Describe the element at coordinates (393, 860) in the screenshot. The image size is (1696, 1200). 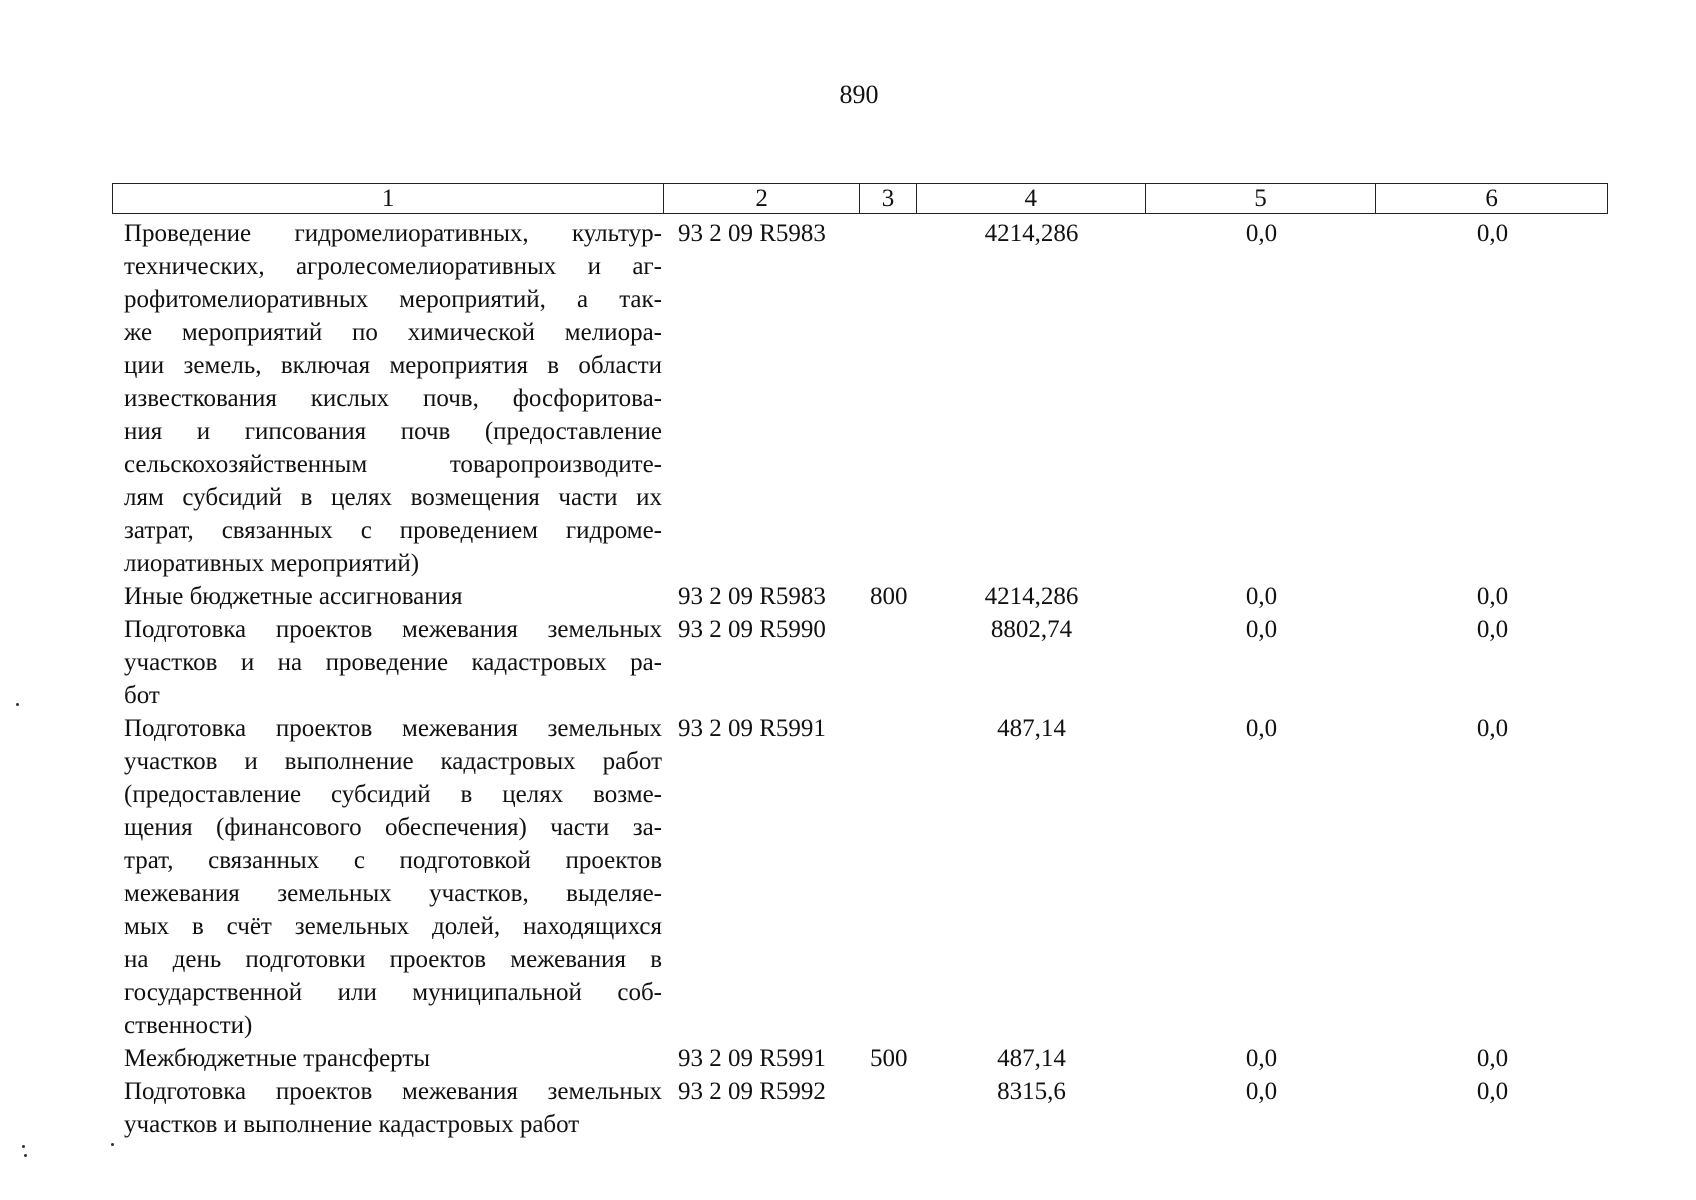
I see `description-line: трат, связанных с подготовкой проектов` at that location.